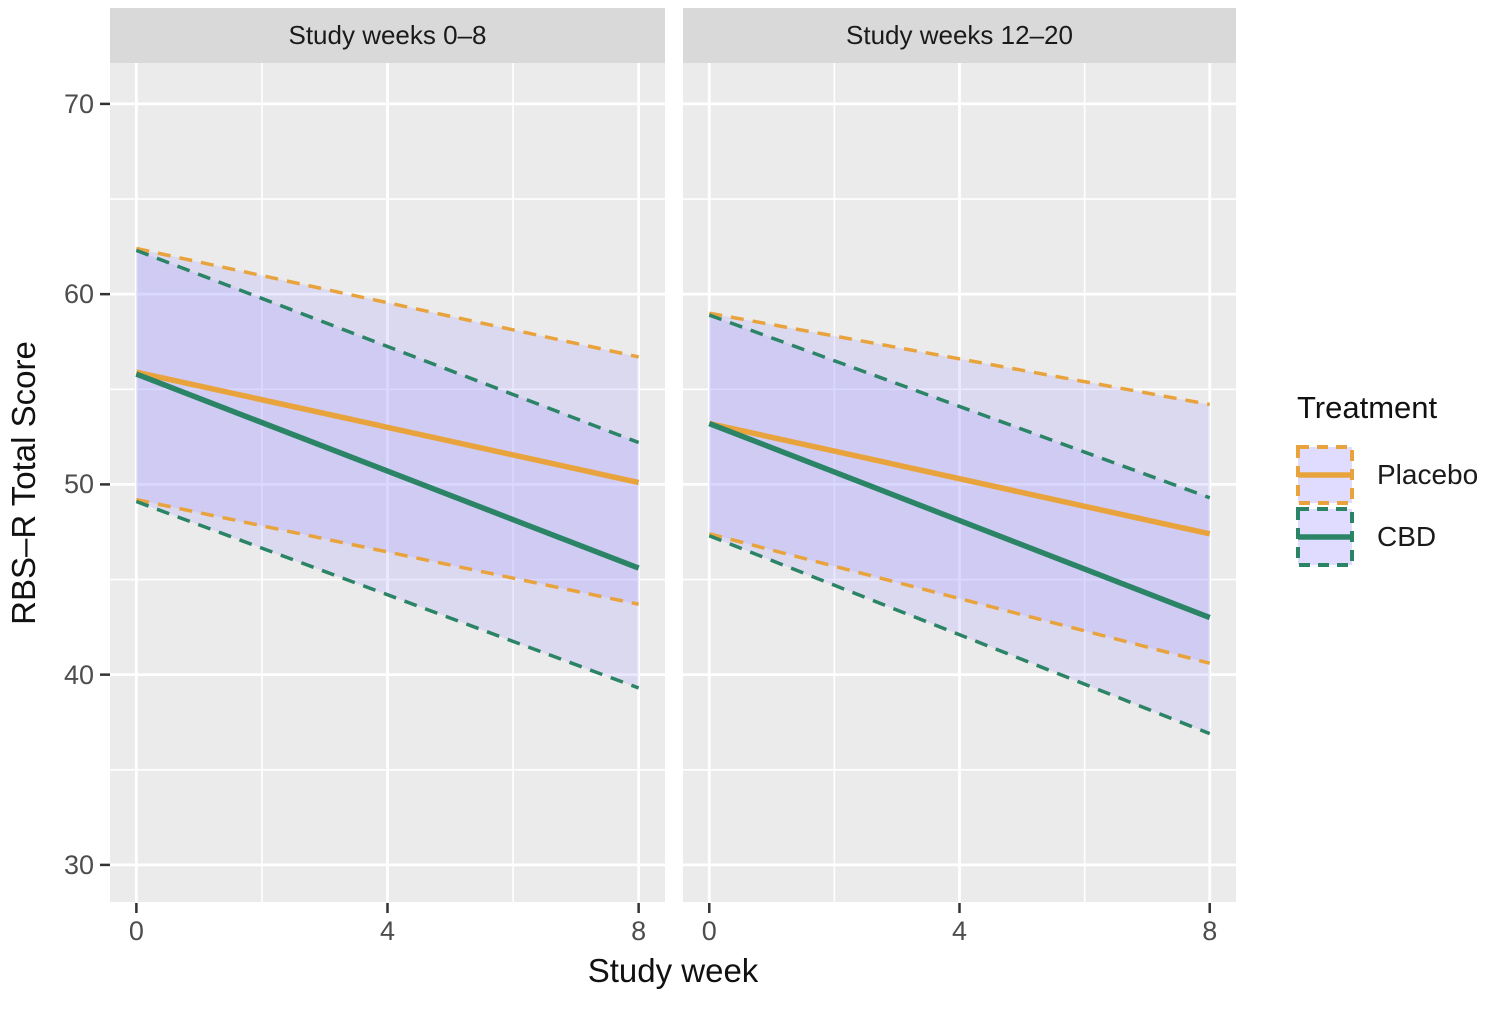 The image size is (1502, 1009). I want to click on facet-strip-study-weeks-12-20: Study weeks 12–20, so click(959, 35).